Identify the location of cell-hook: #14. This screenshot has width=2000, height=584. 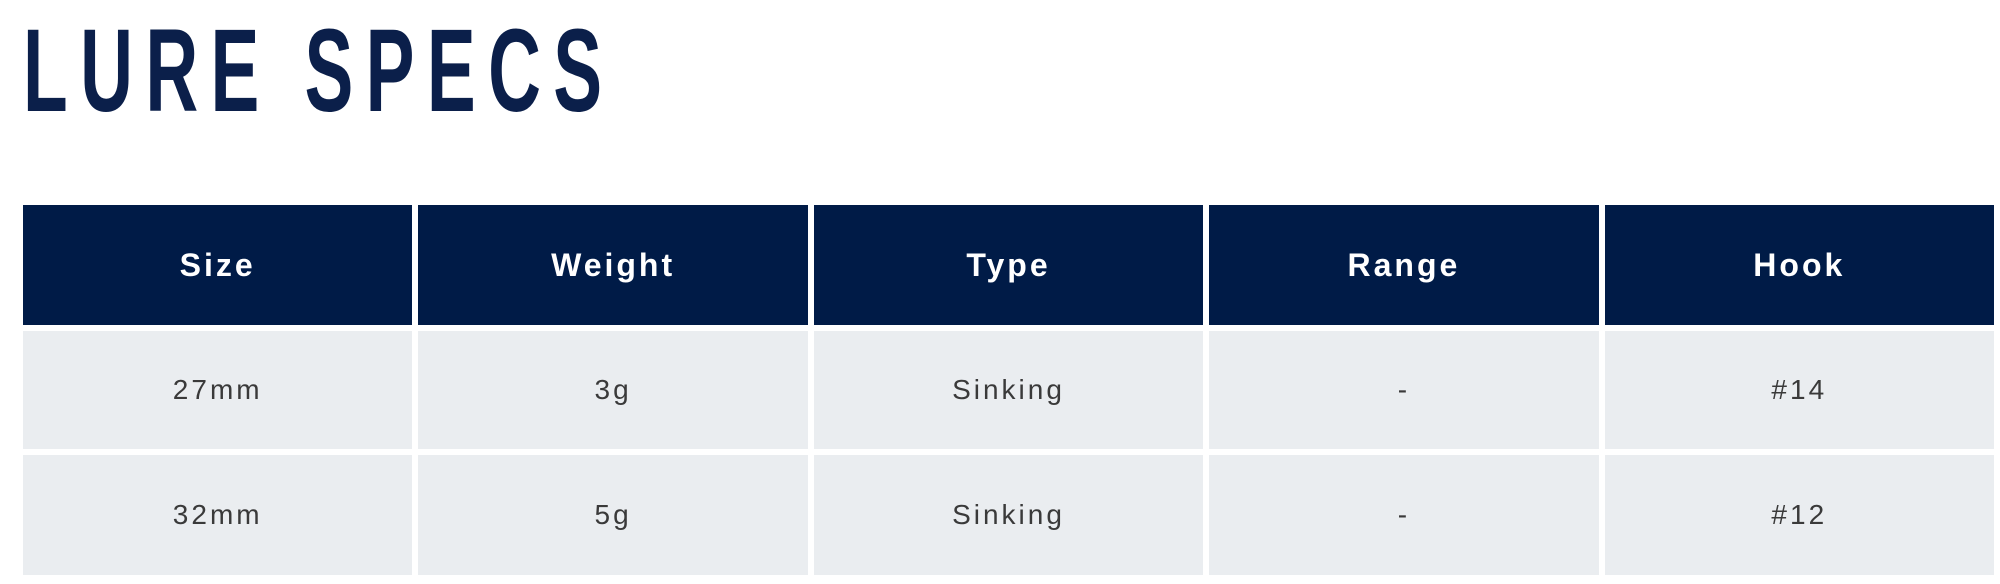
(1799, 390).